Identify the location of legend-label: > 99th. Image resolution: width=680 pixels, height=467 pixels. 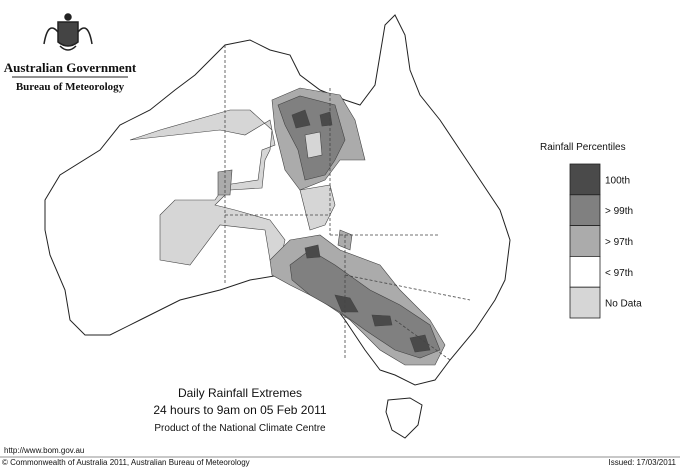
(619, 211).